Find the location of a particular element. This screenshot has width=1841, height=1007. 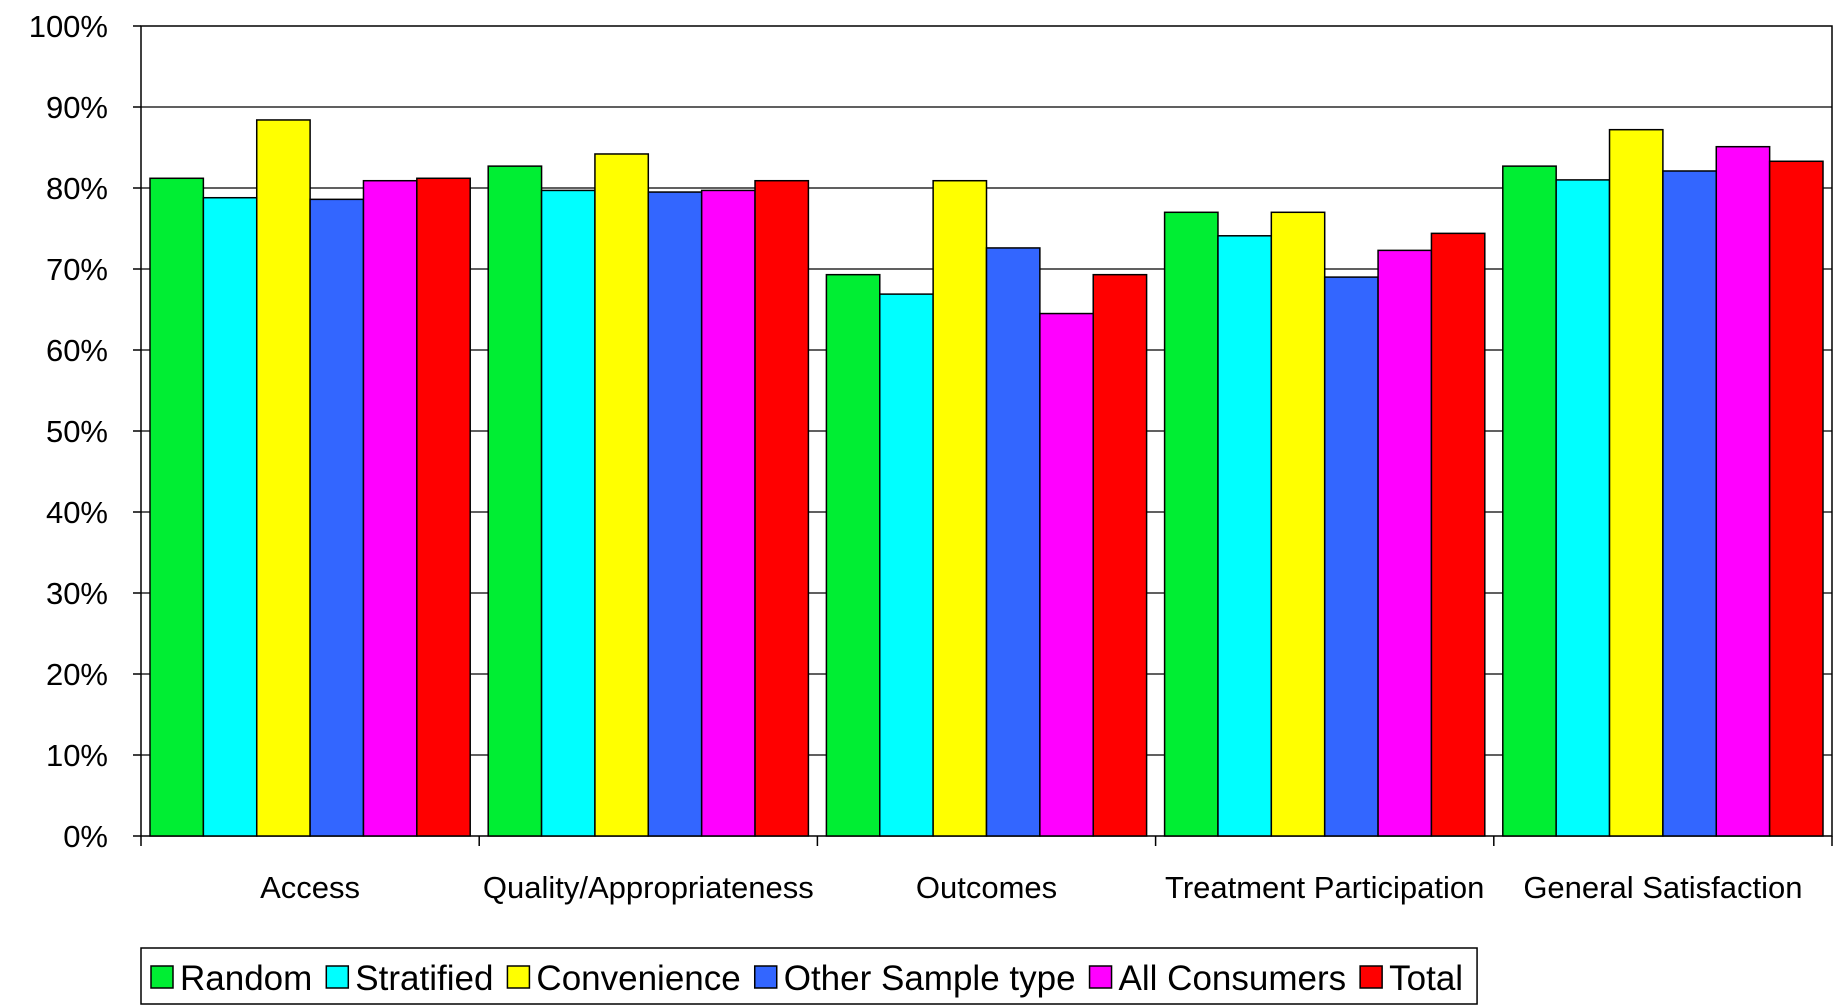

y-axis-tick-labels: 0% 10% 20% 30% 40% 50% 60% 70% 80% 90% 100% is located at coordinates (68, 431).